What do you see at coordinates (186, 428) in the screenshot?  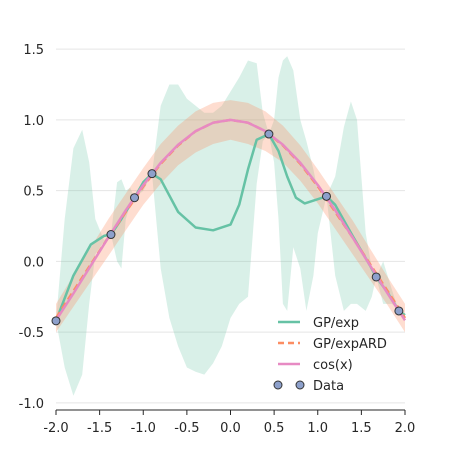 I see `x-tick-label-3: -0.5` at bounding box center [186, 428].